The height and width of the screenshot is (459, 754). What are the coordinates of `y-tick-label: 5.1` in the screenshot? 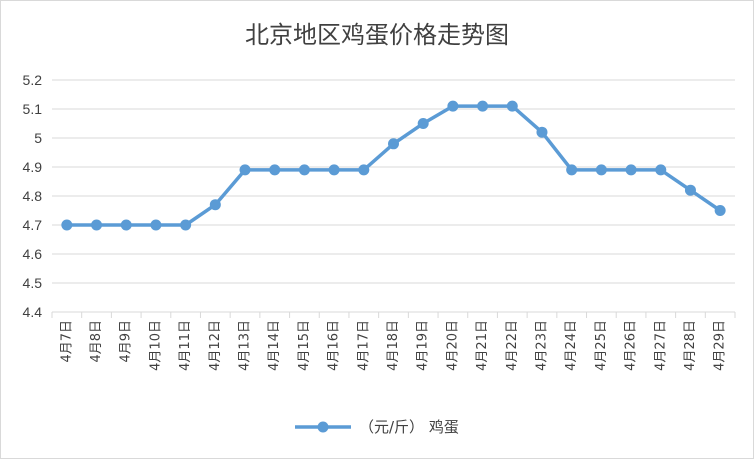 It's located at (33, 109).